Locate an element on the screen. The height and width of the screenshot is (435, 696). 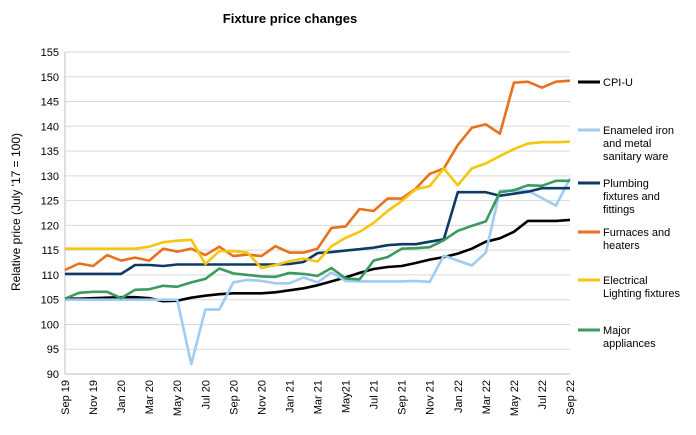
y-tick-label: 135 is located at coordinates (50, 152).